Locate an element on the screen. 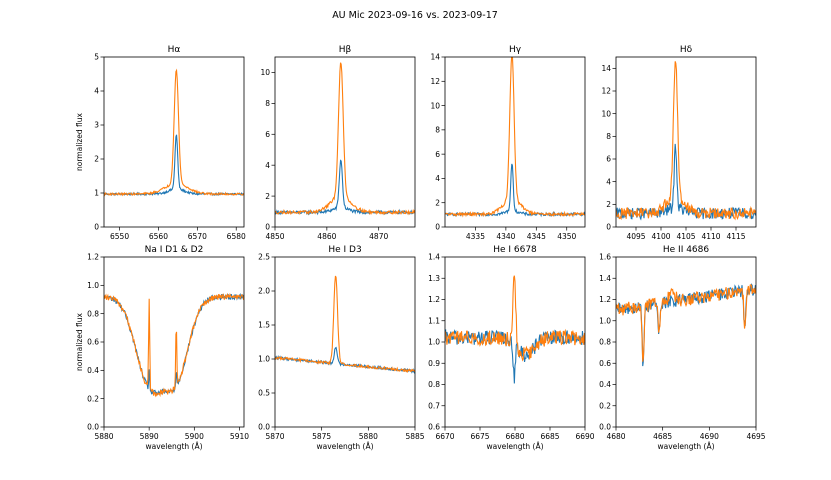  y-tick-label: 0.2 is located at coordinates (93, 398).